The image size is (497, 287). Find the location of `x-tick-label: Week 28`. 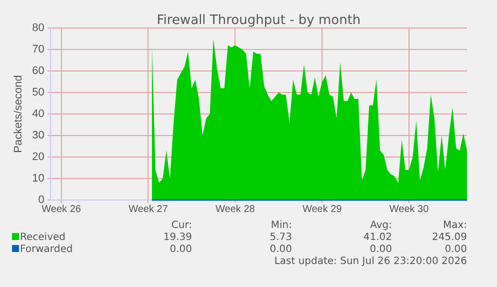

x-tick-label: Week 28 is located at coordinates (236, 209).